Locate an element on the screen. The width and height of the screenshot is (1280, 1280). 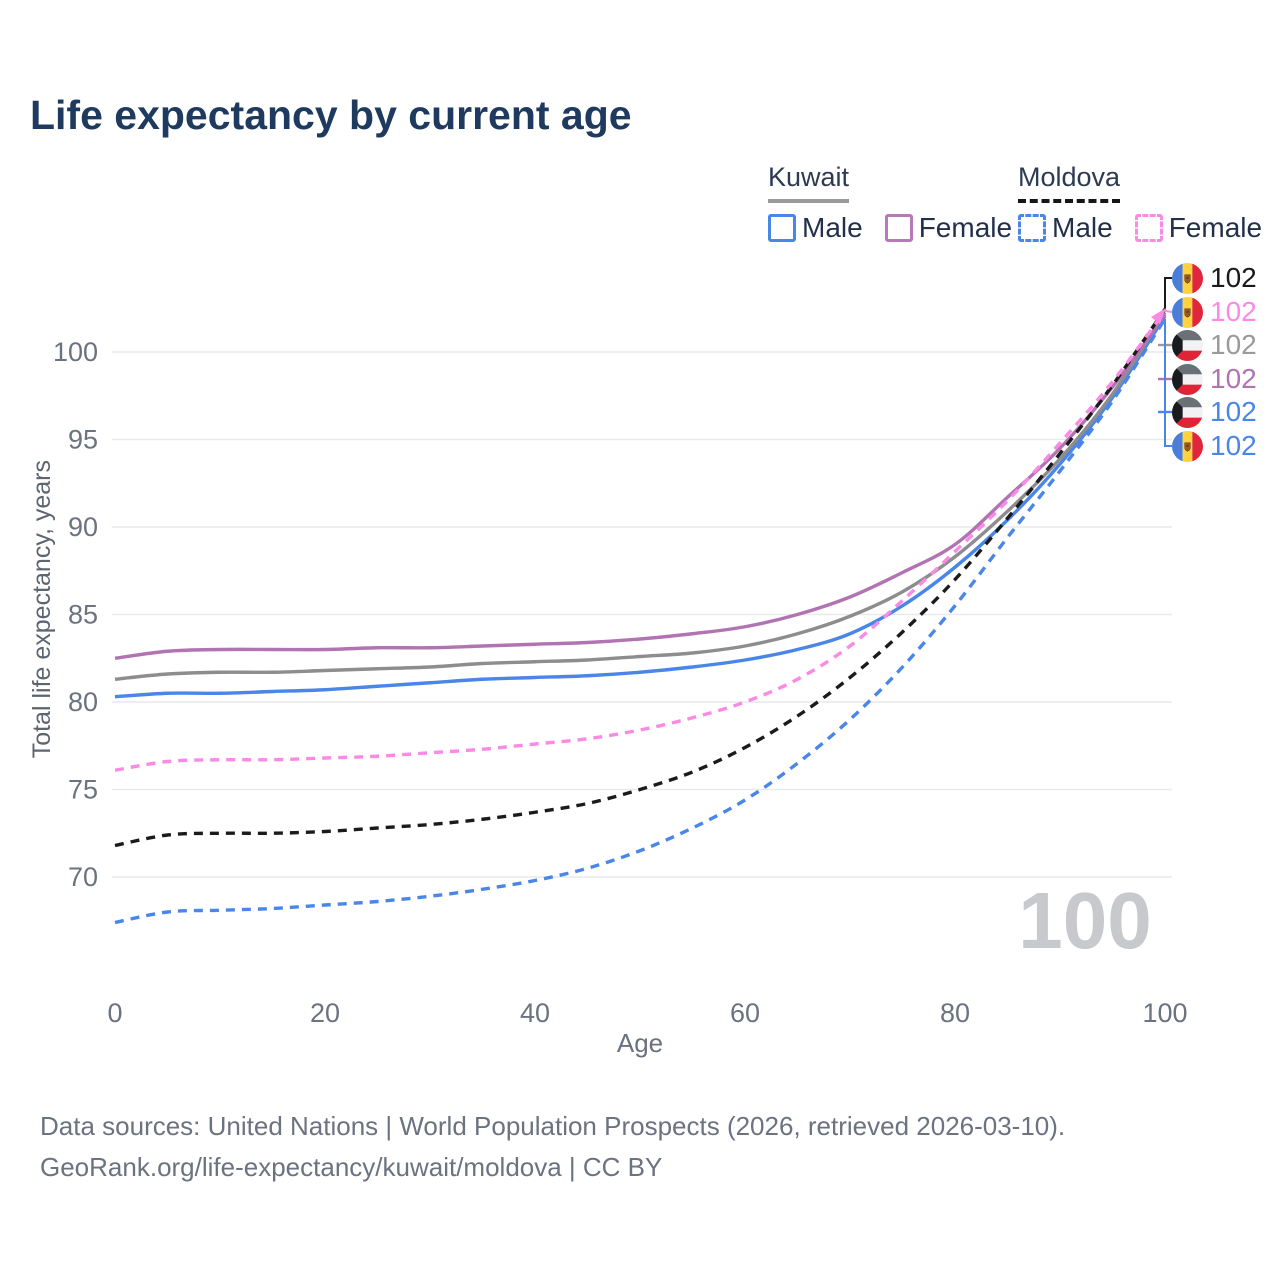
legend-group-kuwait: Kuwait Male Female is located at coordinates (890, 203).